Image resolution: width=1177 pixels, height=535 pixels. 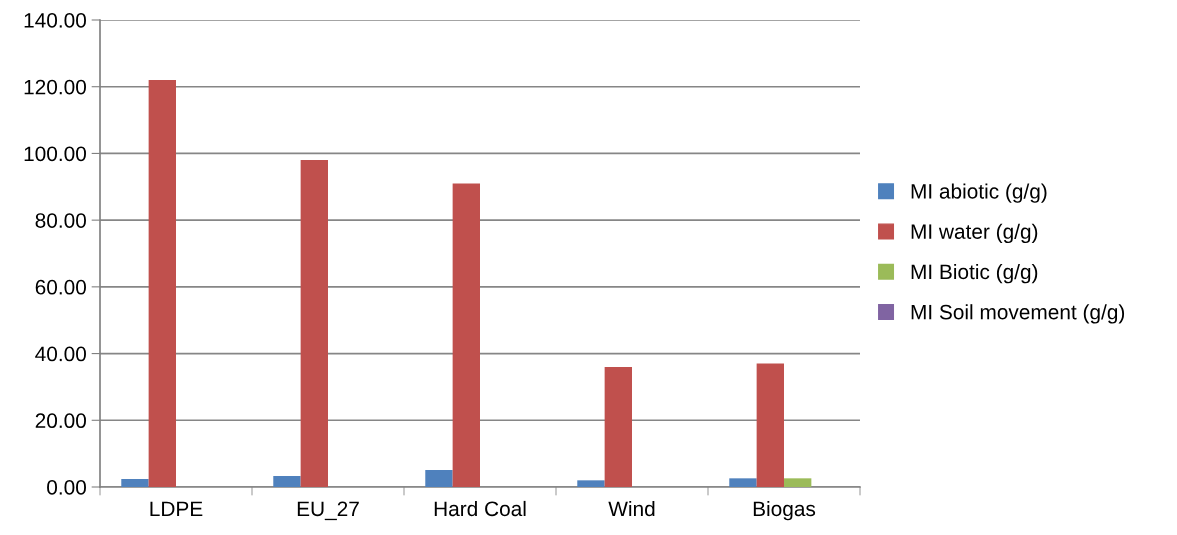 What do you see at coordinates (784, 510) in the screenshot?
I see `x-tick-label: Biogas` at bounding box center [784, 510].